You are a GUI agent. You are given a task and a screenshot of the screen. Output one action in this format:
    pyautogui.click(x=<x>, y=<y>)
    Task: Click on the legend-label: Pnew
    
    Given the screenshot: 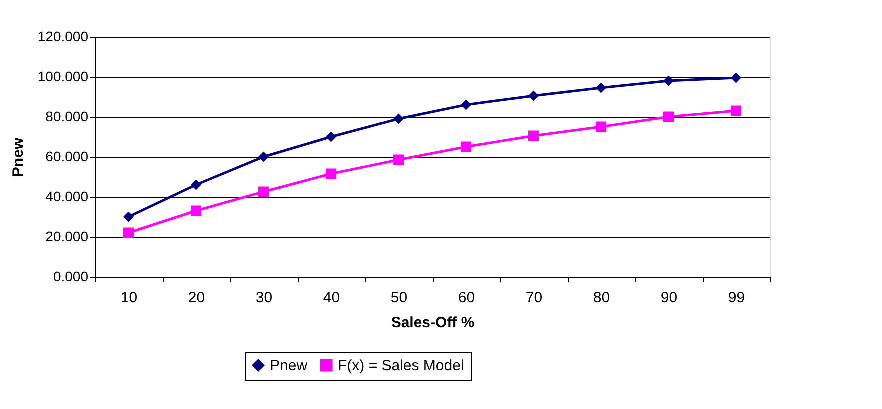 What is the action you would take?
    pyautogui.click(x=289, y=366)
    